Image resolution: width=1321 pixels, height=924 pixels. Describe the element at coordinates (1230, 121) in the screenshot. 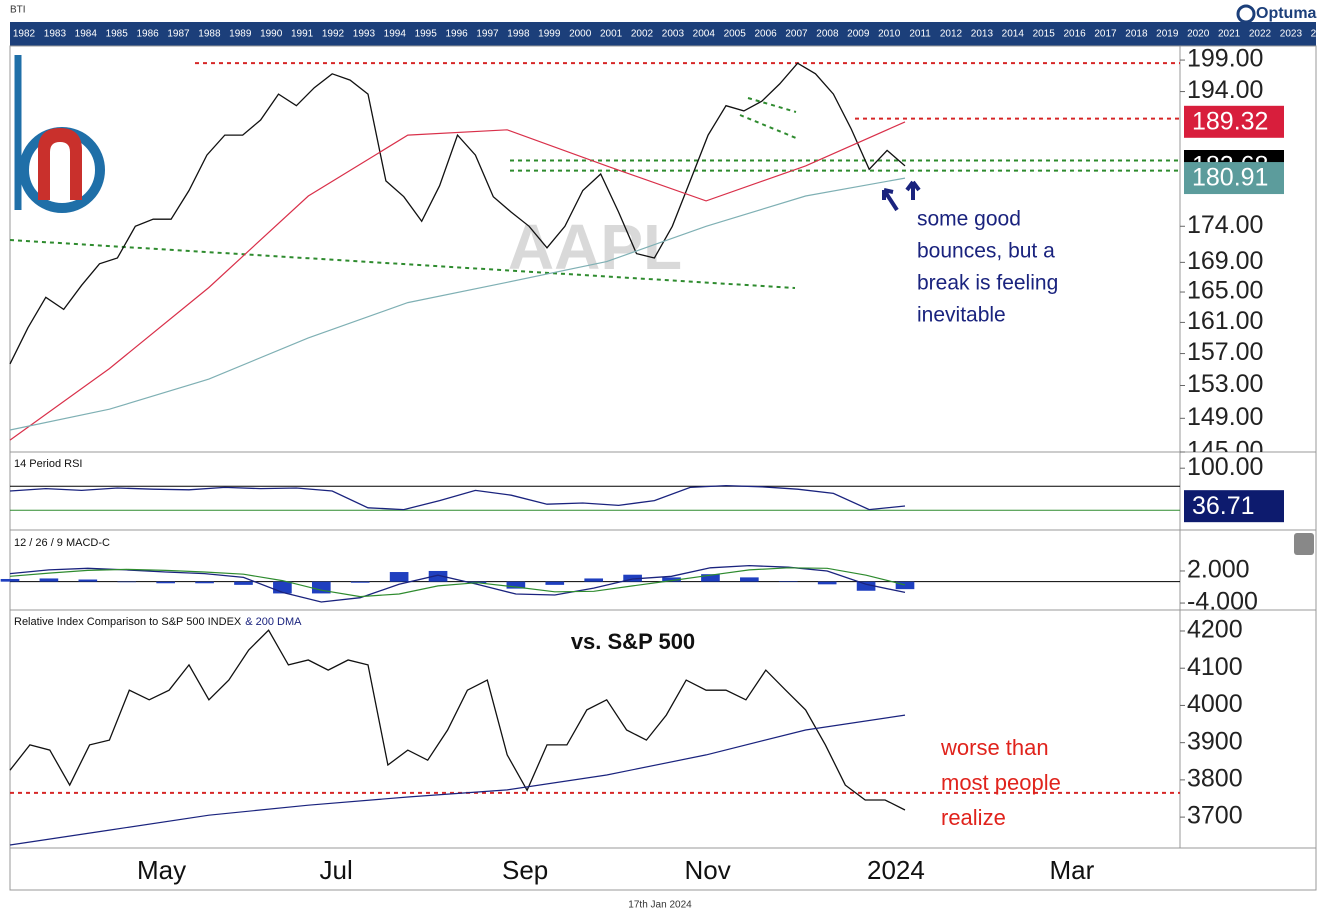

I see `value-badge-label: 189.32` at that location.